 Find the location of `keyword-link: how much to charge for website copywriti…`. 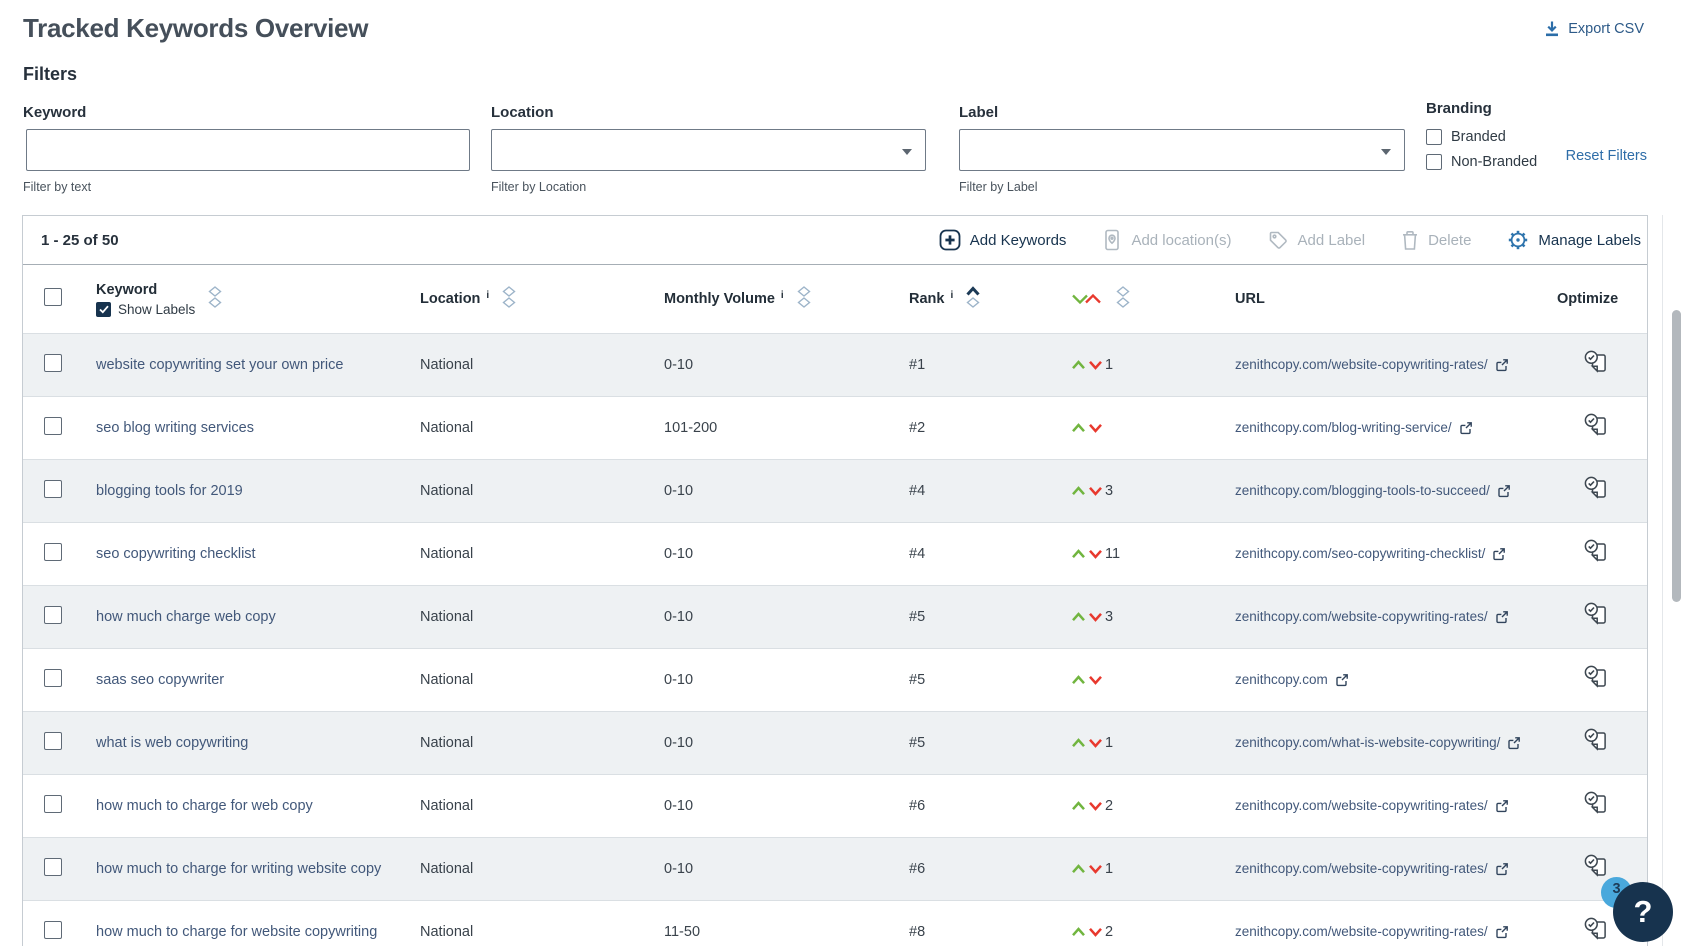

keyword-link: how much to charge for website copywriti… is located at coordinates (237, 932).